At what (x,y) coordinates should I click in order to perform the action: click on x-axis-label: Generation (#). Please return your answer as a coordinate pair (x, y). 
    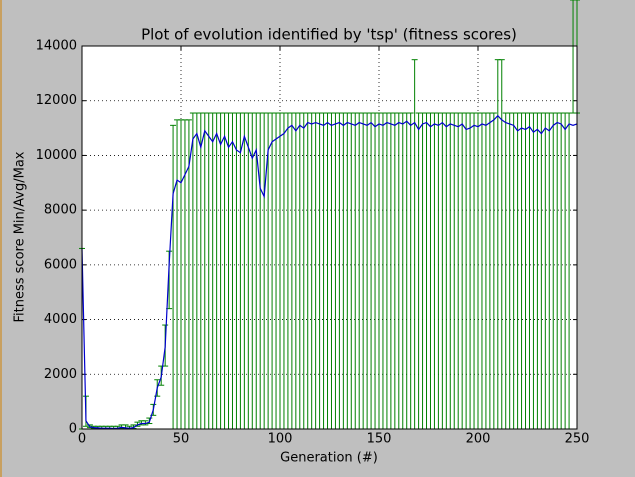
    Looking at the image, I should click on (329, 458).